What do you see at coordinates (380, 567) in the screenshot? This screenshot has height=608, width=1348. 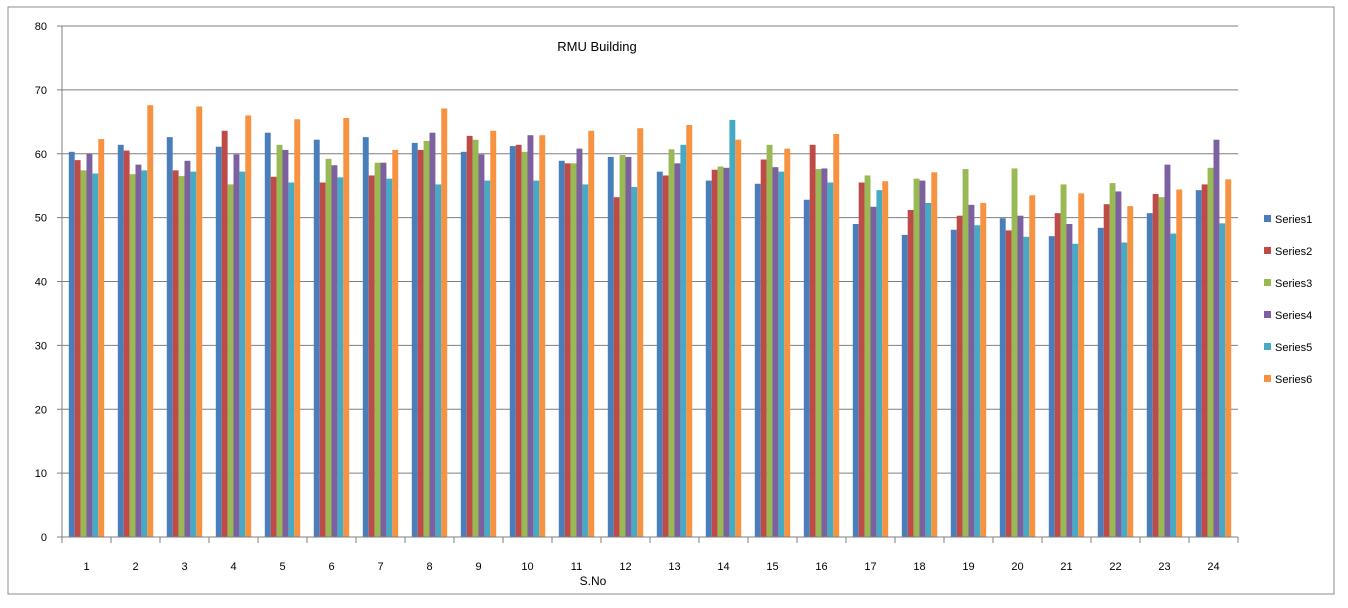 I see `x-tick-label: 7` at bounding box center [380, 567].